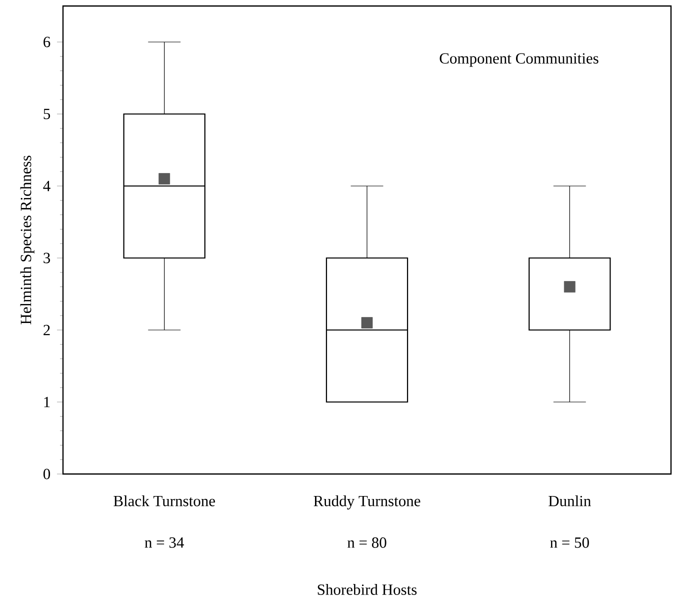 This screenshot has height=607, width=675. What do you see at coordinates (367, 502) in the screenshot?
I see `x-tick-label: Ruddy Turnstone` at bounding box center [367, 502].